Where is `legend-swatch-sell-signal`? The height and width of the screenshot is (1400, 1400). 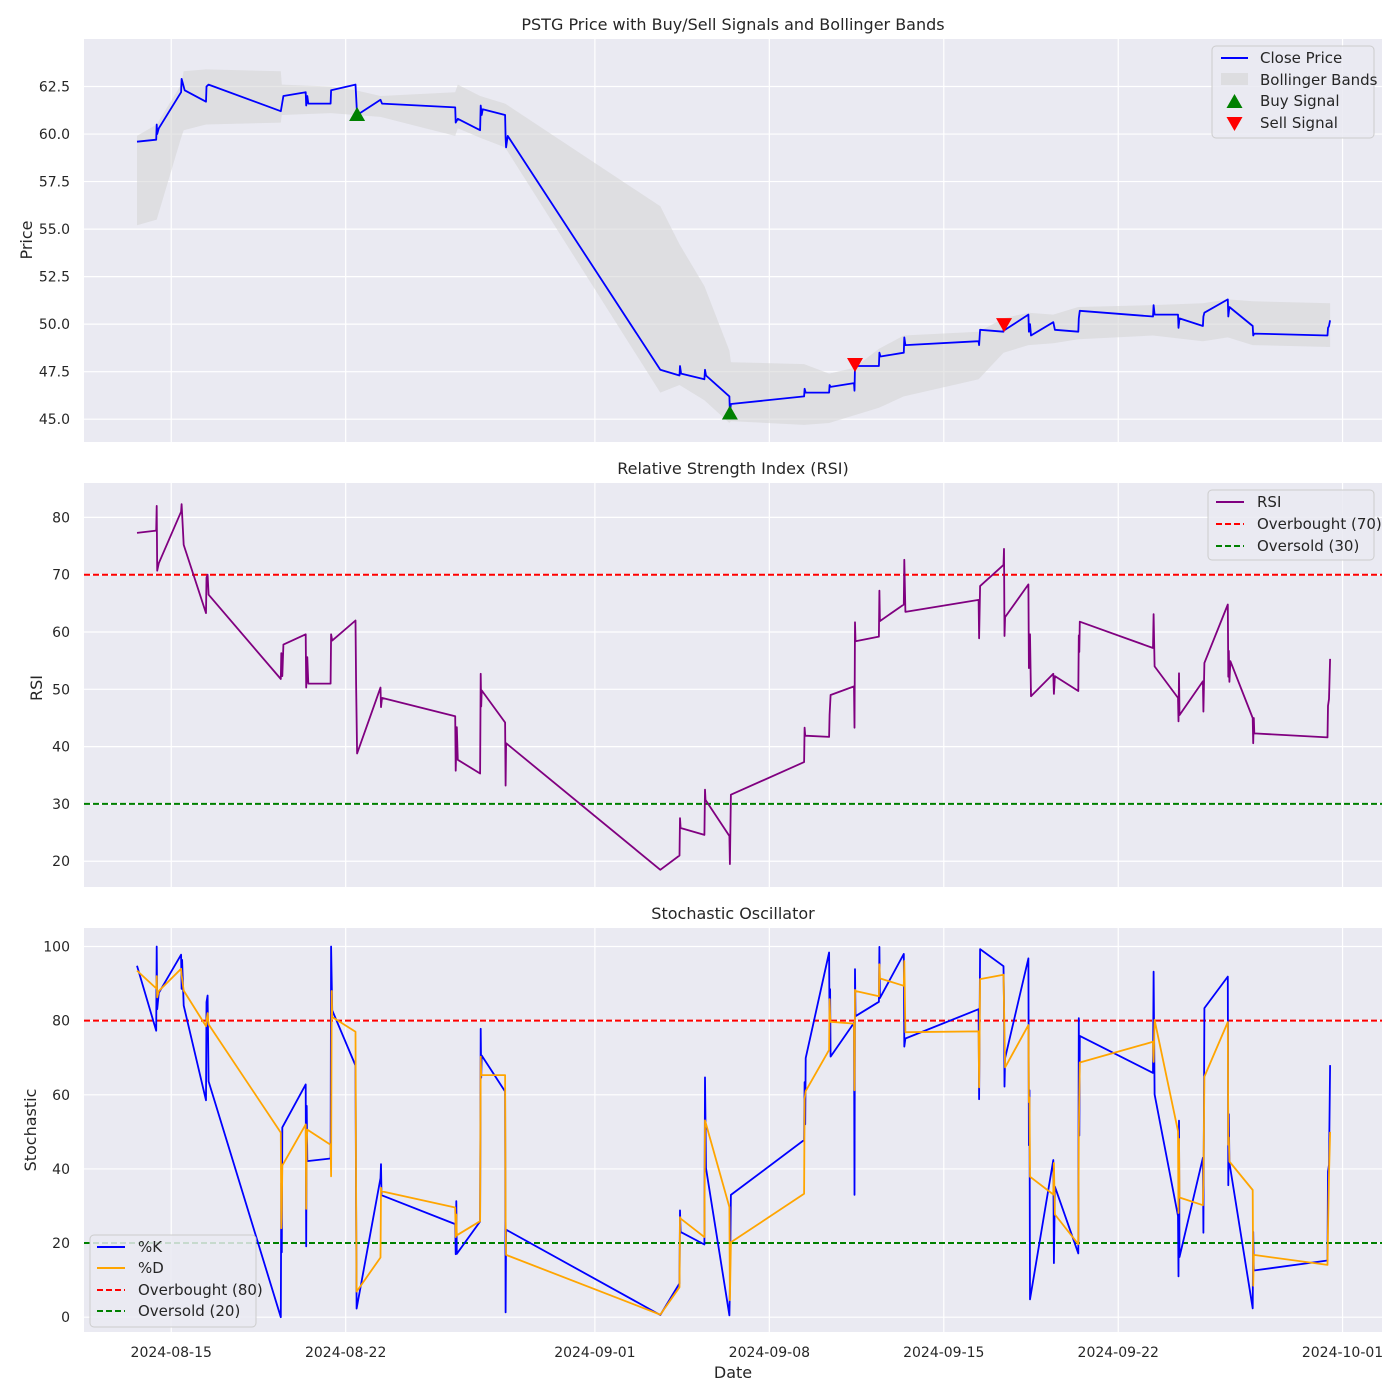
legend-swatch-sell-signal is located at coordinates (1234, 124).